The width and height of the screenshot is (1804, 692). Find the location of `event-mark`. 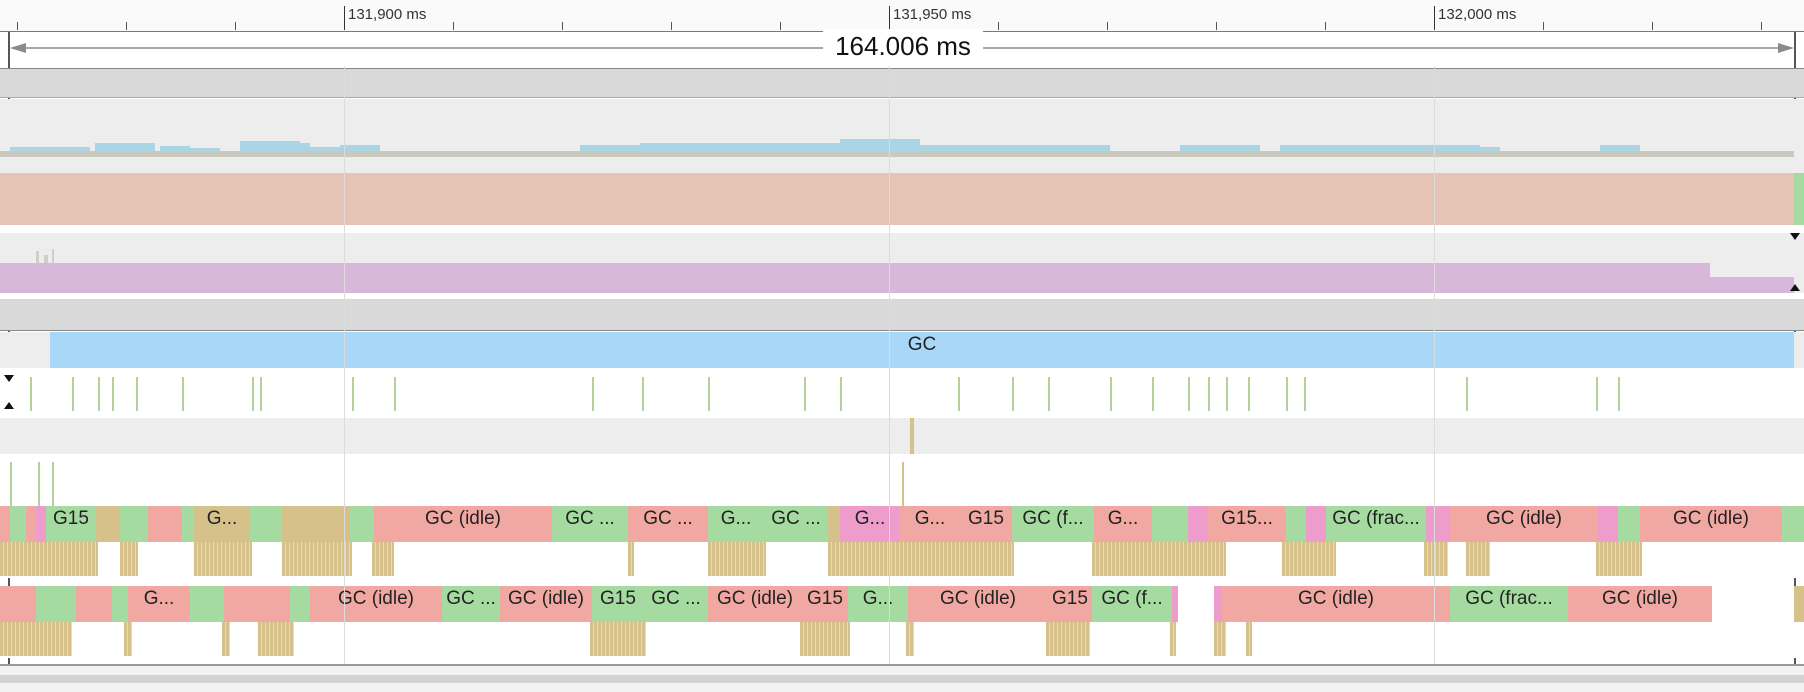

event-mark is located at coordinates (912, 436).